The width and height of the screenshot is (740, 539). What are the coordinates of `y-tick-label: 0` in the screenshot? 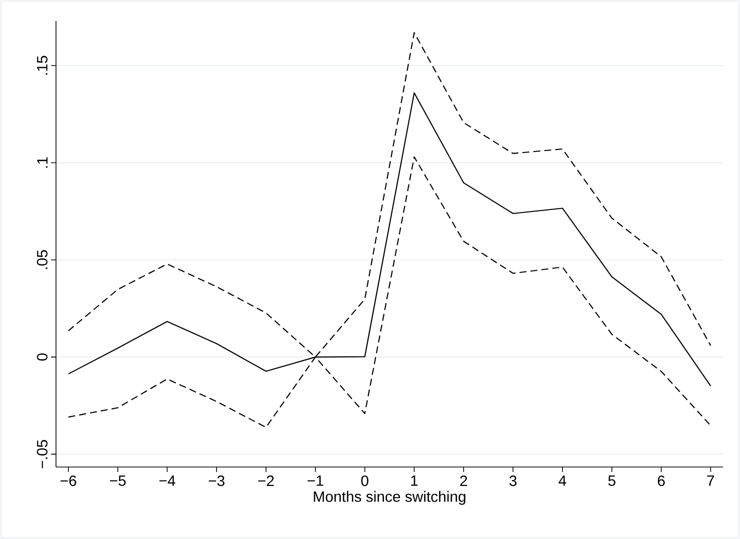 It's located at (42, 357).